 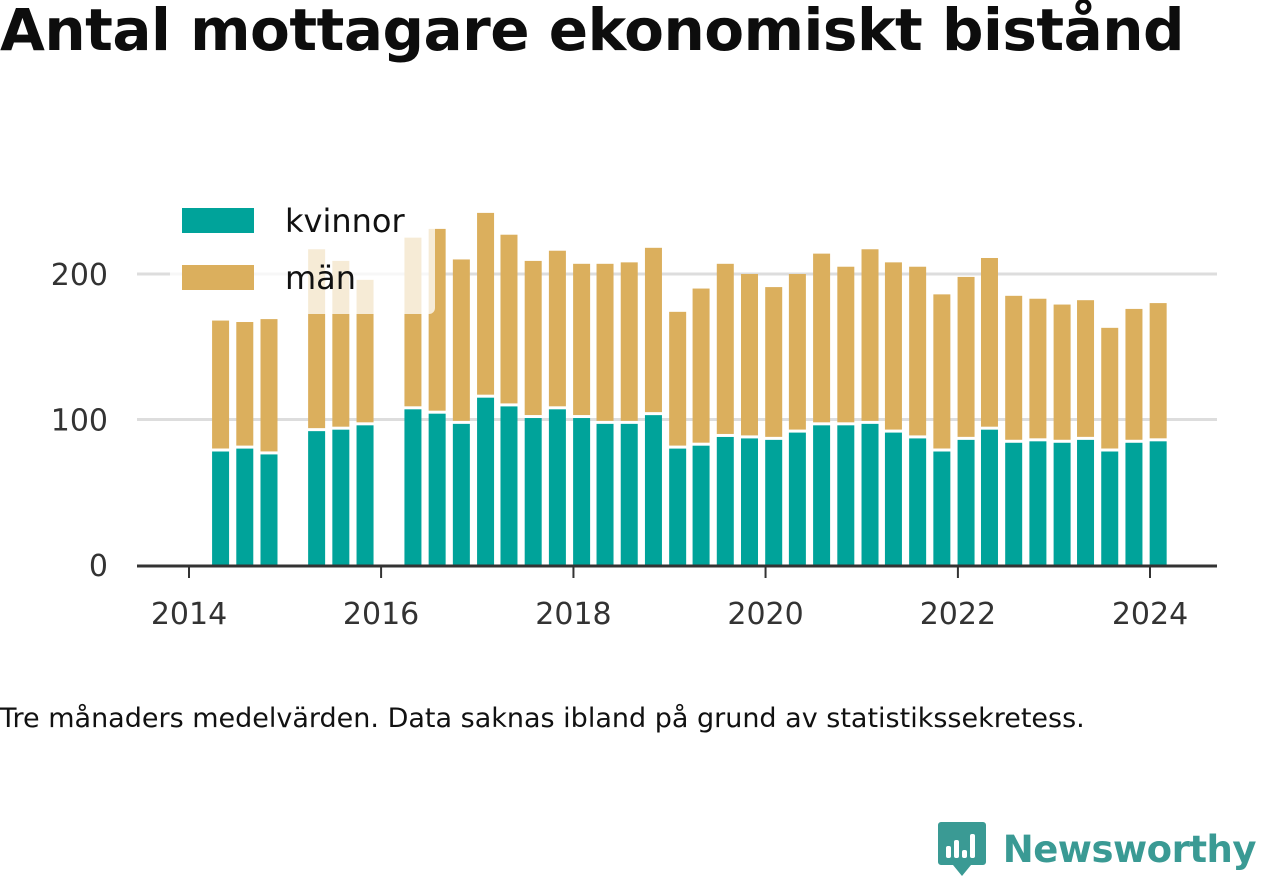 What do you see at coordinates (958, 614) in the screenshot?
I see `x-tick-label: 2022` at bounding box center [958, 614].